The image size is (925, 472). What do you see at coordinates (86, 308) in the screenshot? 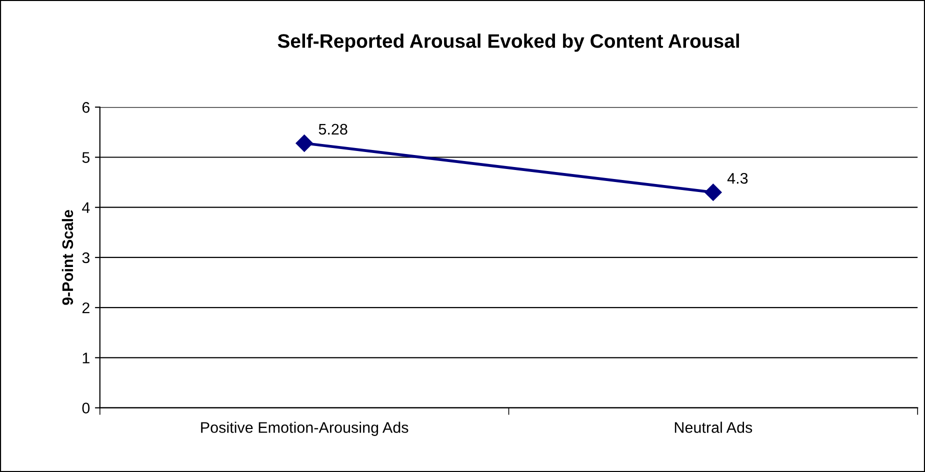
I see `y-tick-label: 2` at bounding box center [86, 308].